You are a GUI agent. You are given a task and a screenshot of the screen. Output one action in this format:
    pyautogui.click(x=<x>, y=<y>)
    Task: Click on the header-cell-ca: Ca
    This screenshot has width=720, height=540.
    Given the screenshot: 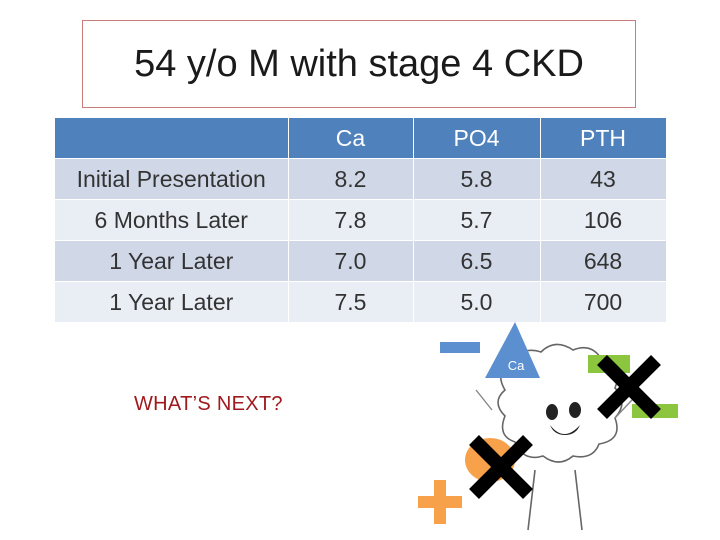 What is the action you would take?
    pyautogui.click(x=351, y=138)
    